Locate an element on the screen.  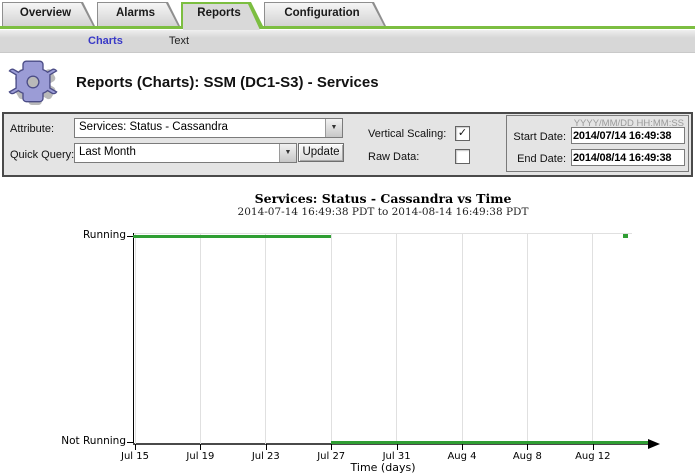
quick-query-label: Quick Query: is located at coordinates (42, 155).